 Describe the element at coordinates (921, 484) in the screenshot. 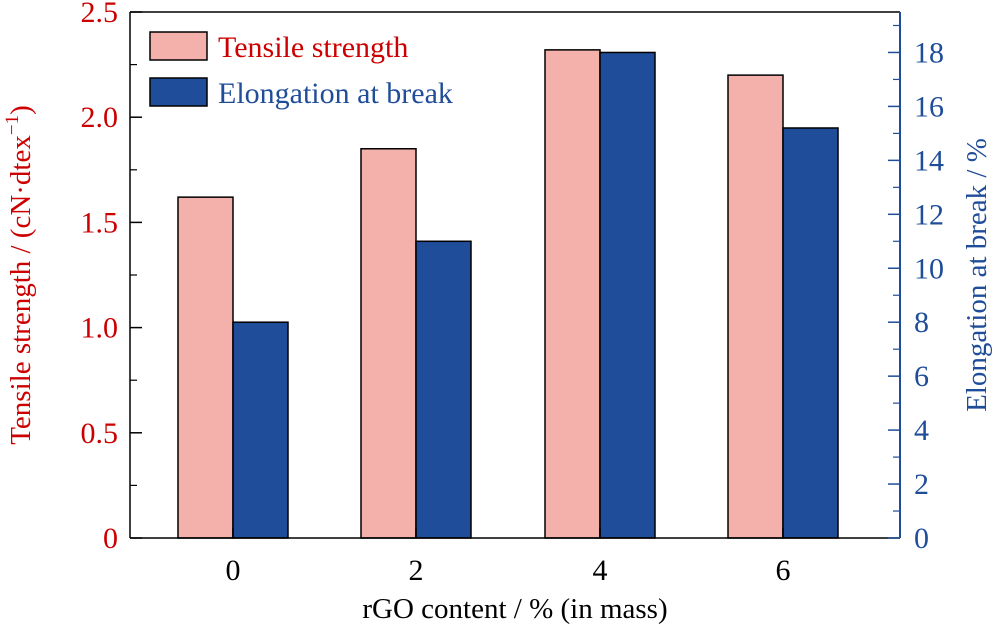

I see `right-tick-label: 2` at that location.